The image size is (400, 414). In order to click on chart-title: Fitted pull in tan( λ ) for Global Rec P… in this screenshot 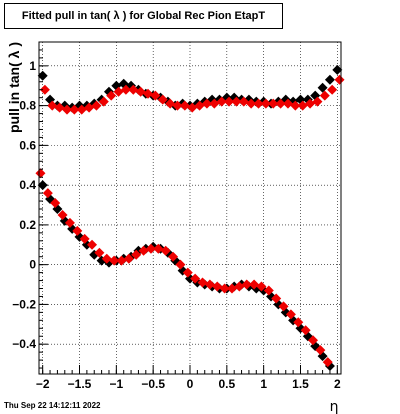, I will do `click(143, 16)`.